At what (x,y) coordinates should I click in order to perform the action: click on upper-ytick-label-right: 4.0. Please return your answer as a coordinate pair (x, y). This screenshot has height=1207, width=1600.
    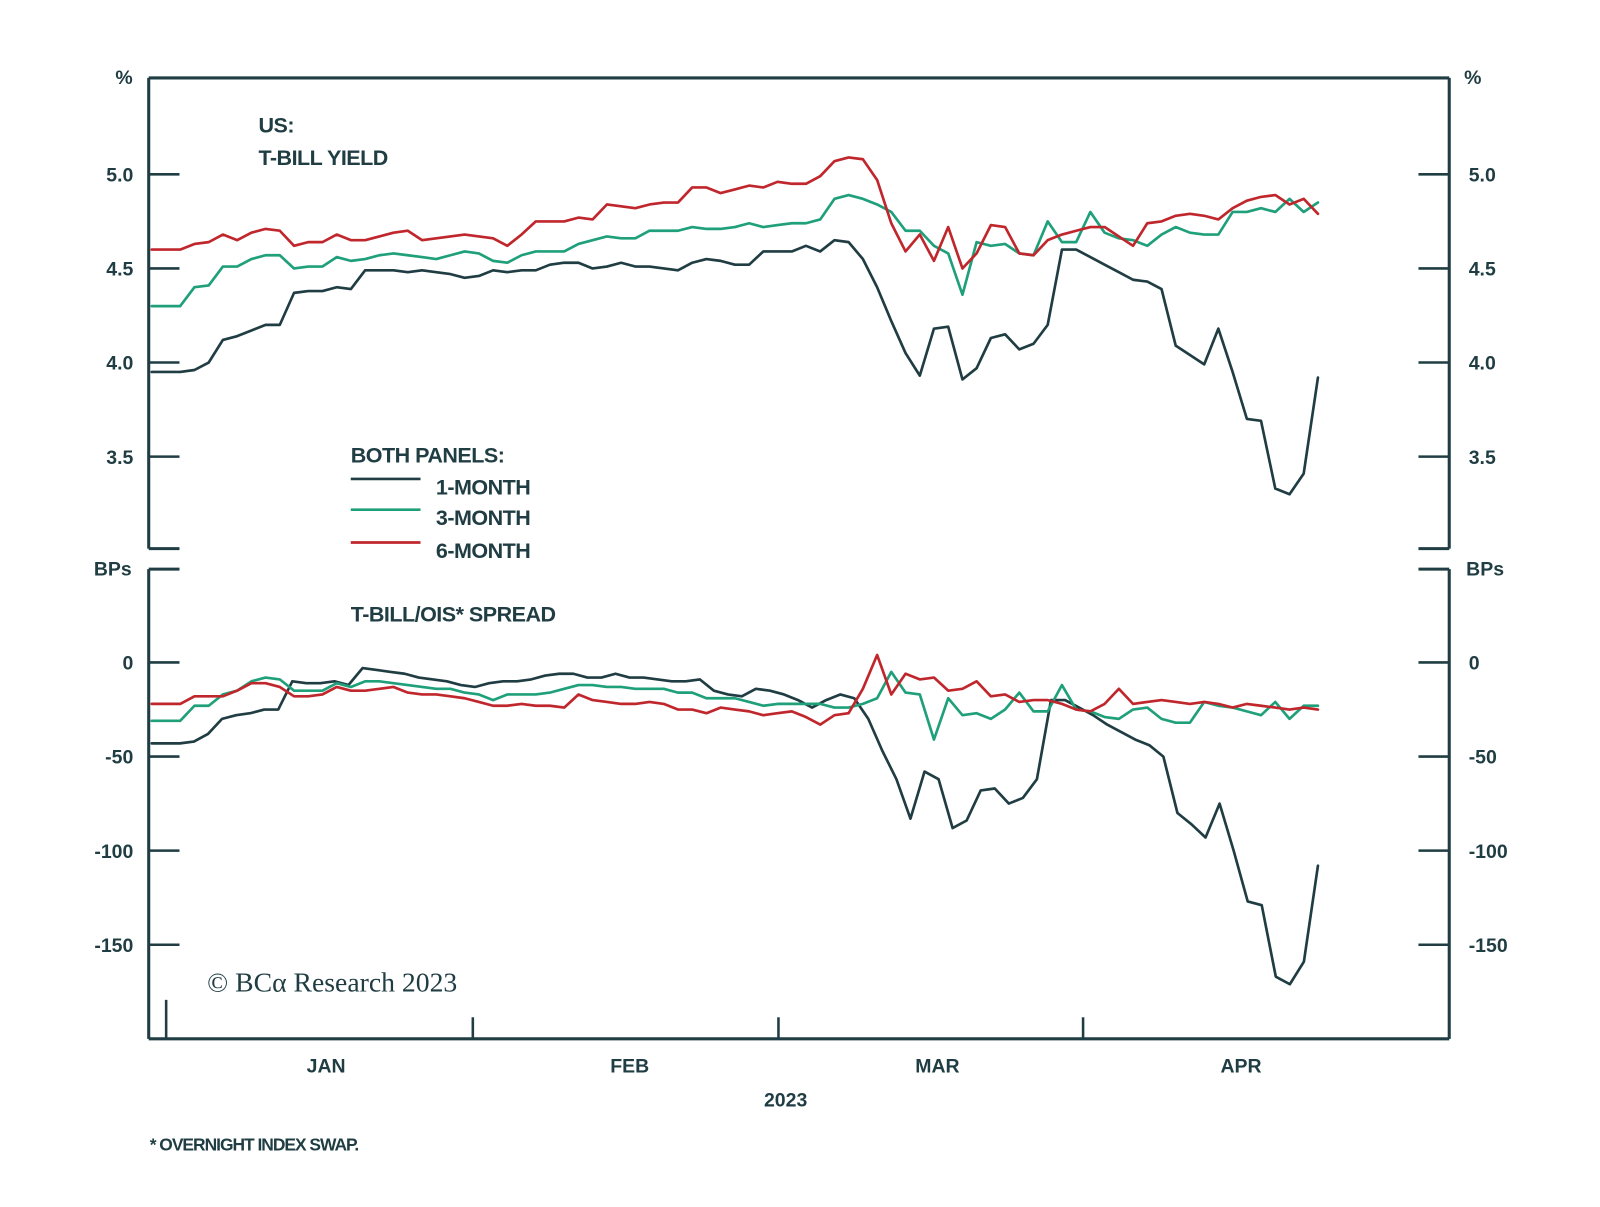
    Looking at the image, I should click on (1482, 364).